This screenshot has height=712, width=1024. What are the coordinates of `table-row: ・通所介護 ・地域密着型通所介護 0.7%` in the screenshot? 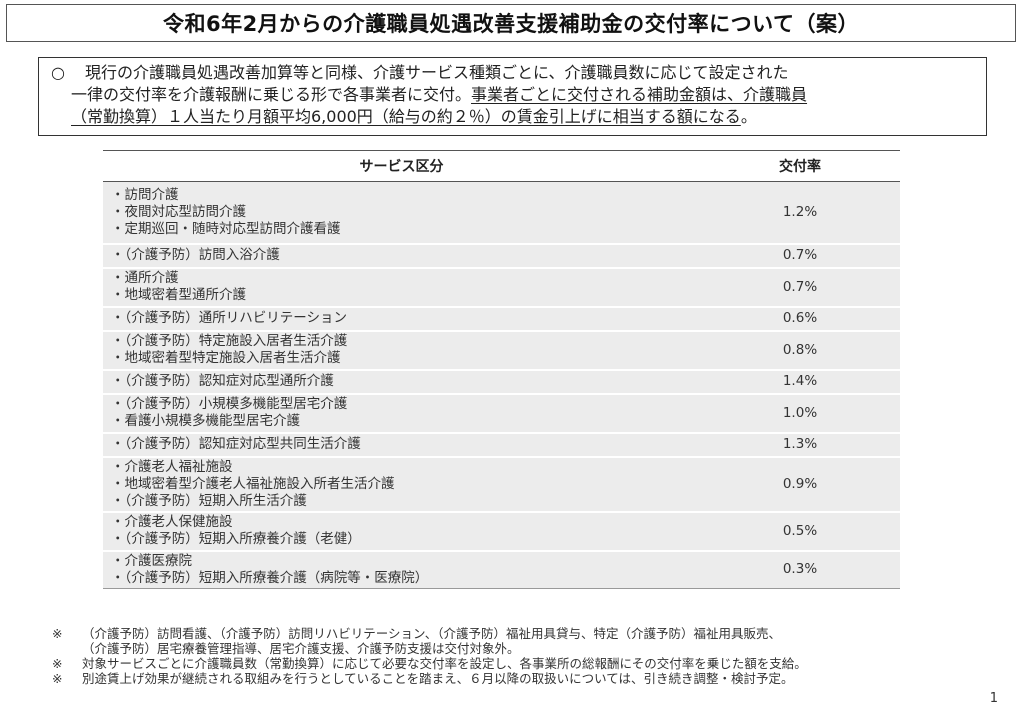 It's located at (501, 287).